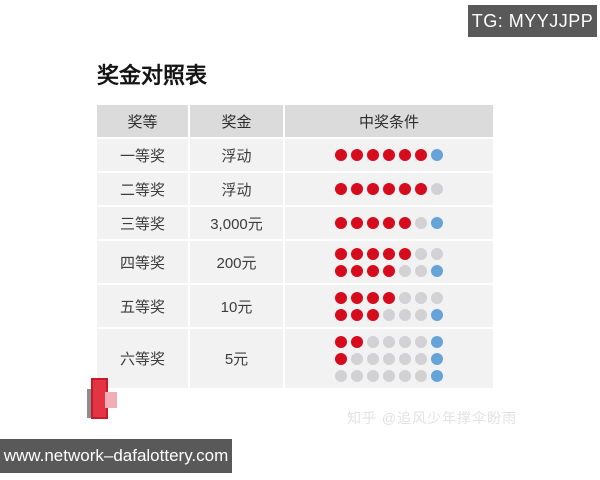  I want to click on table-row: 四等奖 200元, so click(295, 262).